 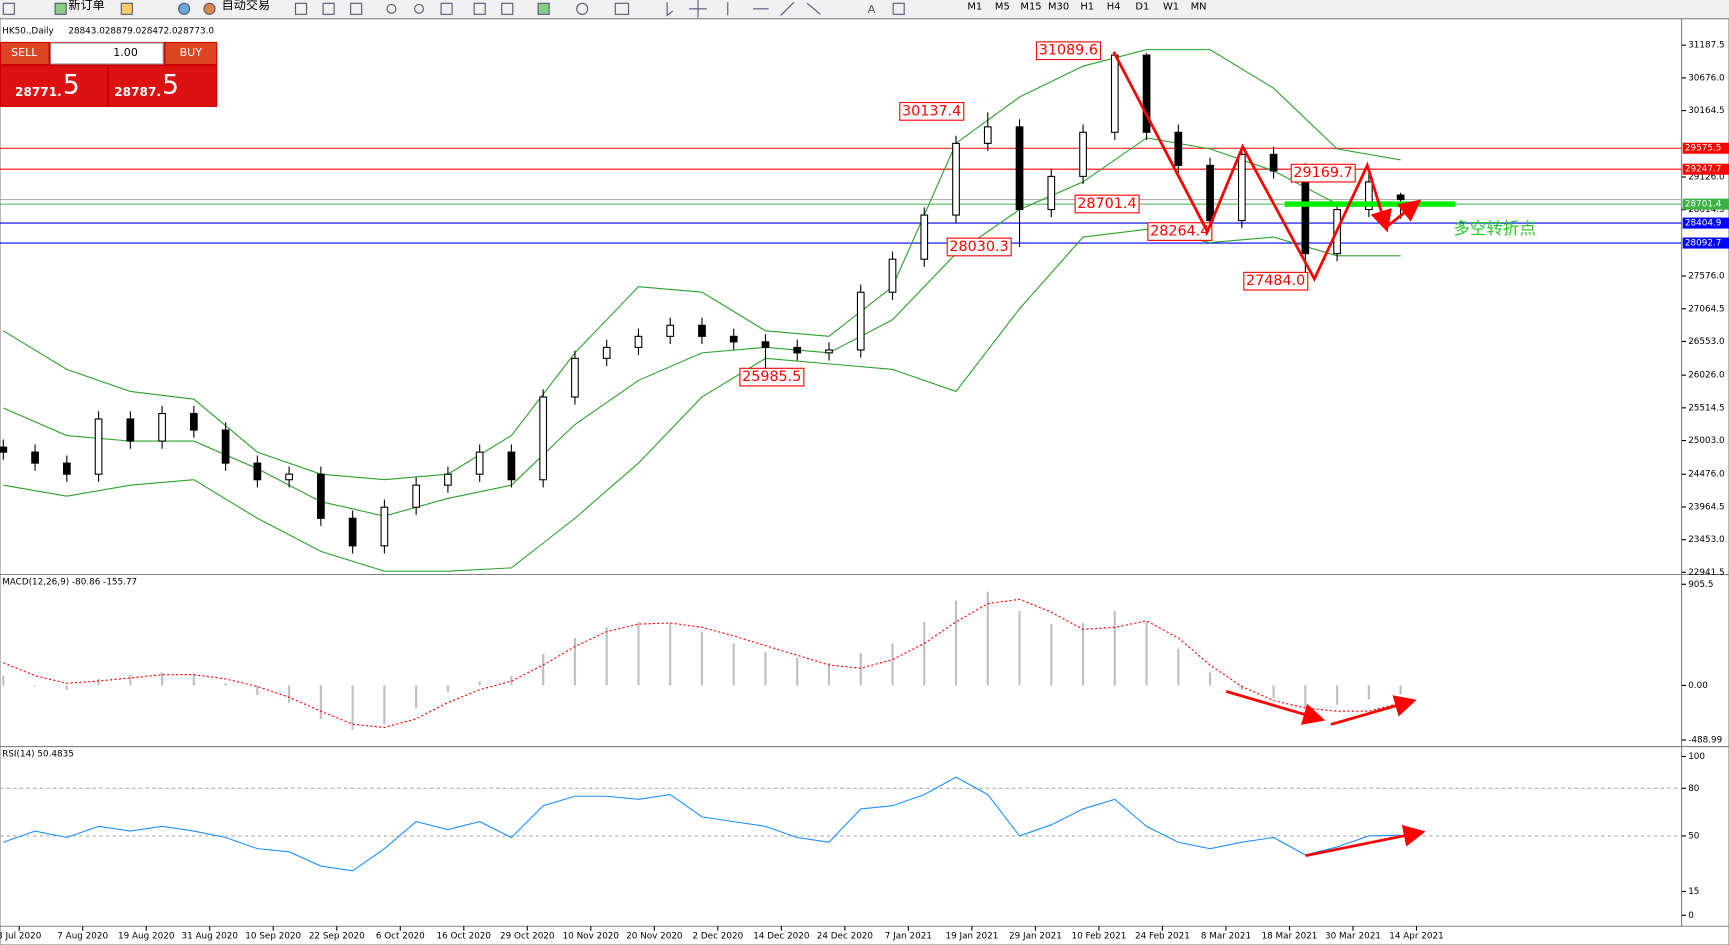 What do you see at coordinates (1226, 937) in the screenshot?
I see `x-tick-label: 8 Mar 2021` at bounding box center [1226, 937].